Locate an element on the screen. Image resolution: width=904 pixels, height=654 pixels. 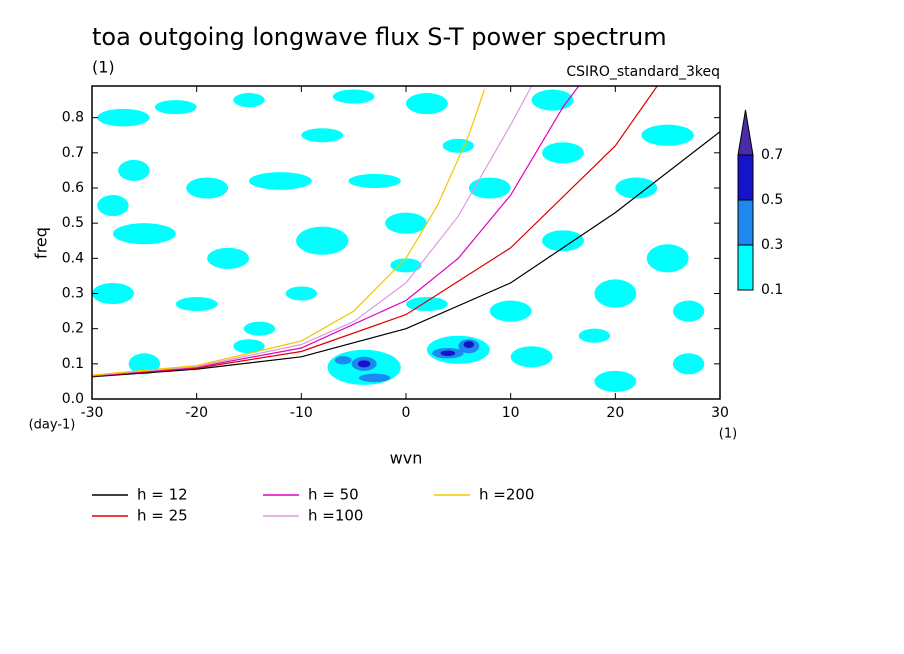
colorbar-label: 0.7 is located at coordinates (772, 155).